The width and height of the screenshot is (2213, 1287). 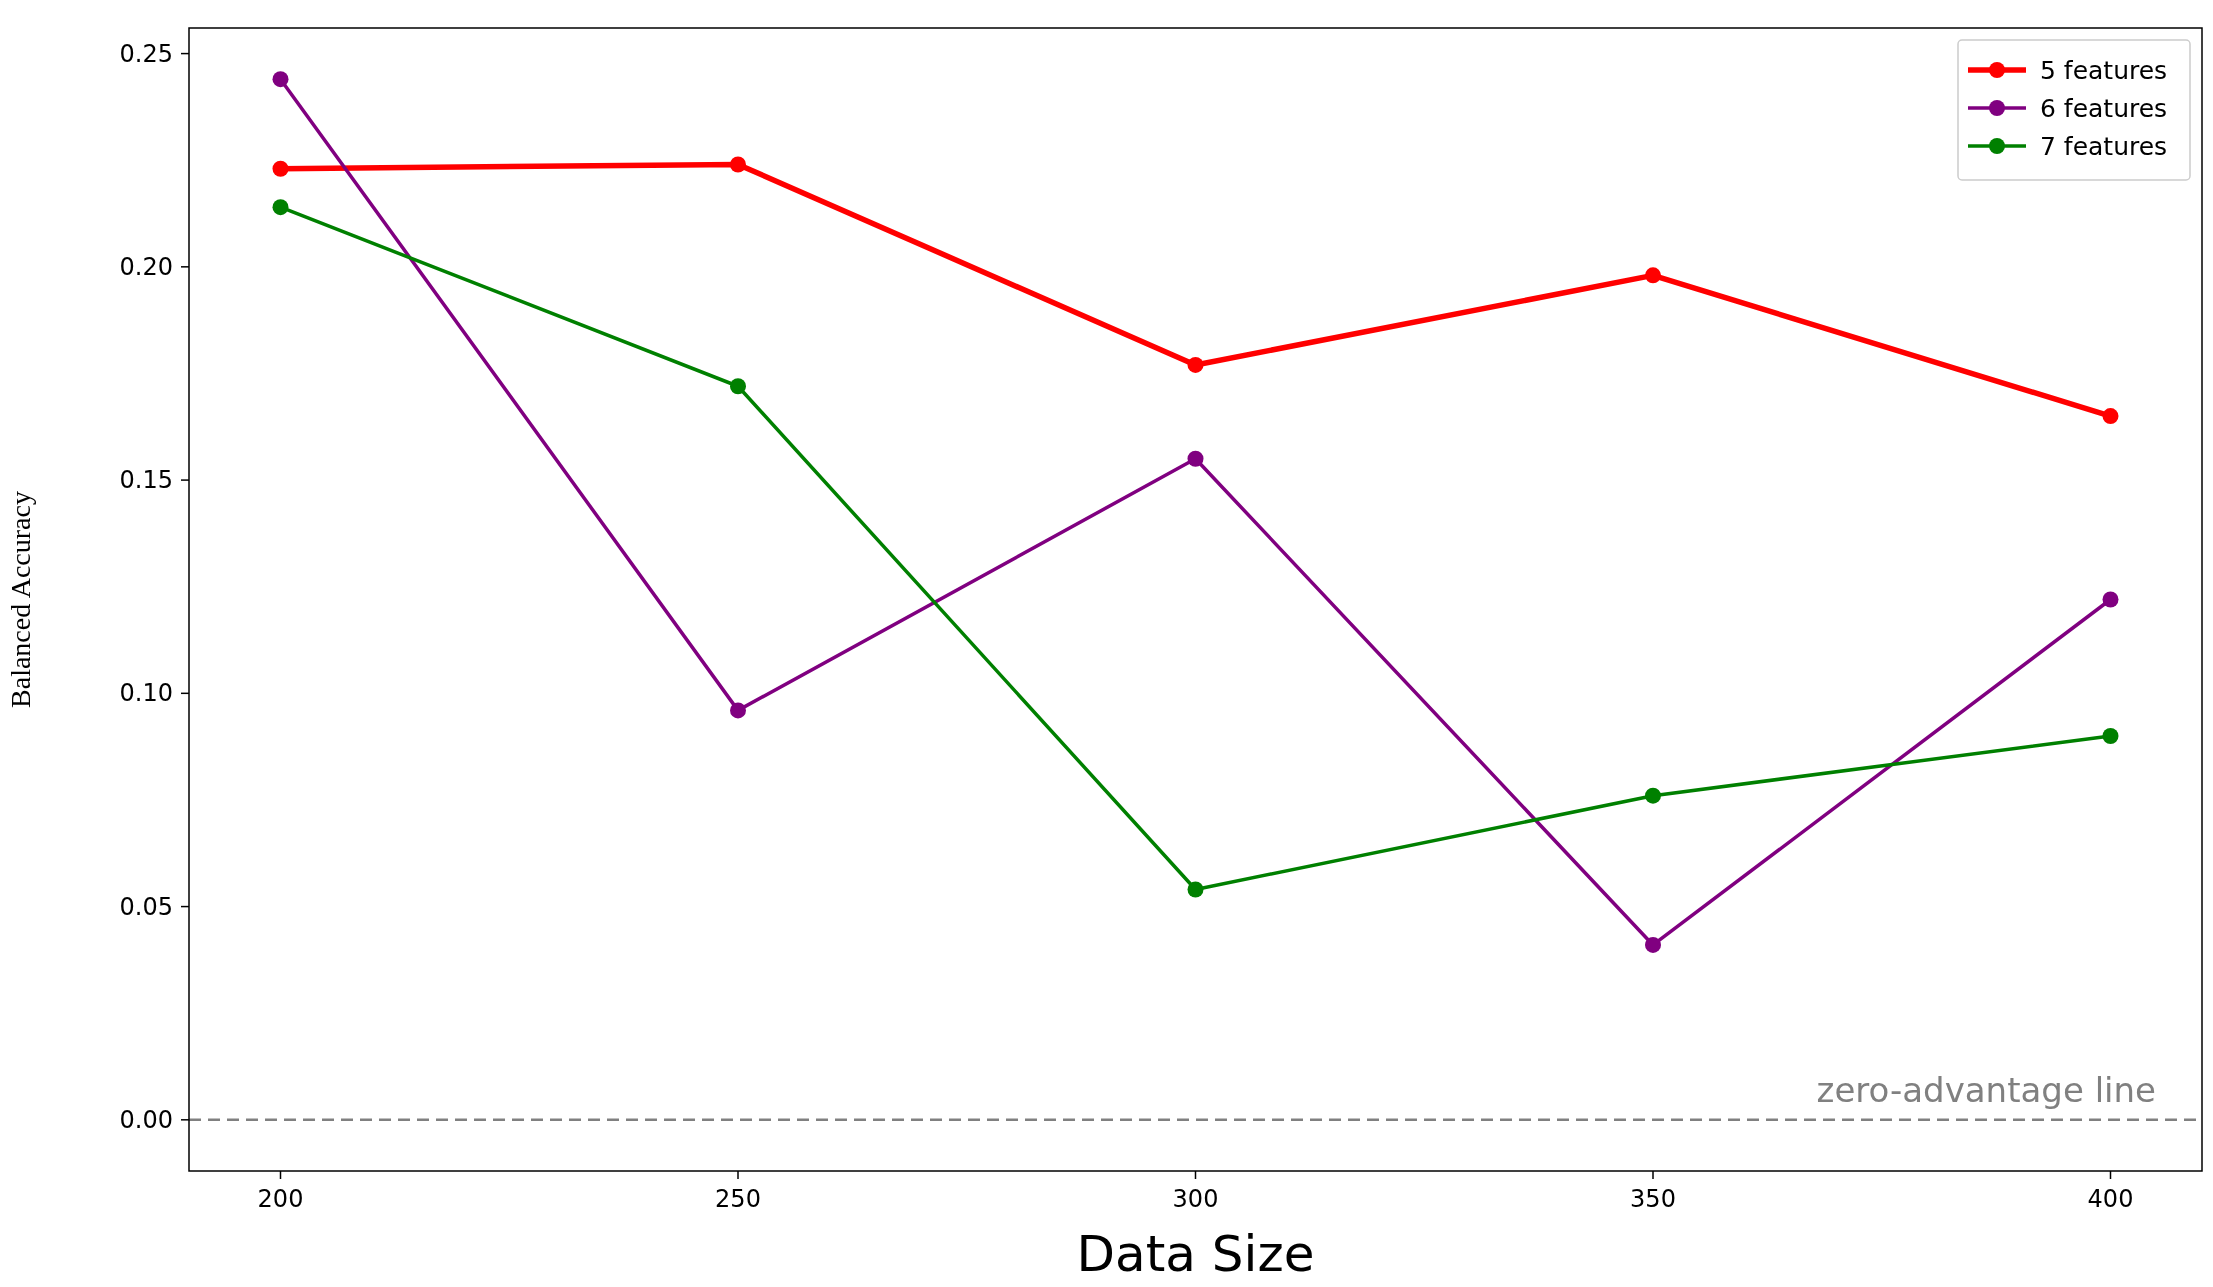 What do you see at coordinates (146, 906) in the screenshot?
I see `y-tick-label: 0.05` at bounding box center [146, 906].